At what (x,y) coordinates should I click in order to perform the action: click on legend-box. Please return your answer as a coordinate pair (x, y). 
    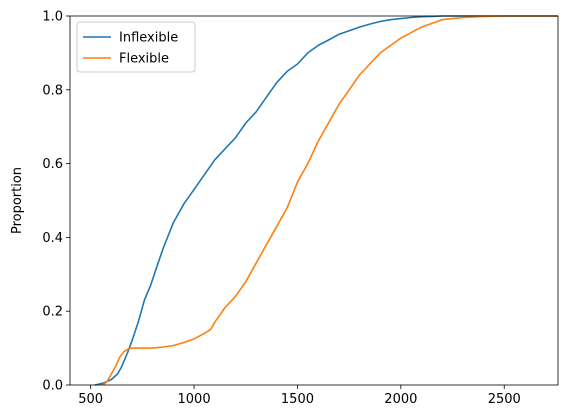
    Looking at the image, I should click on (136, 47).